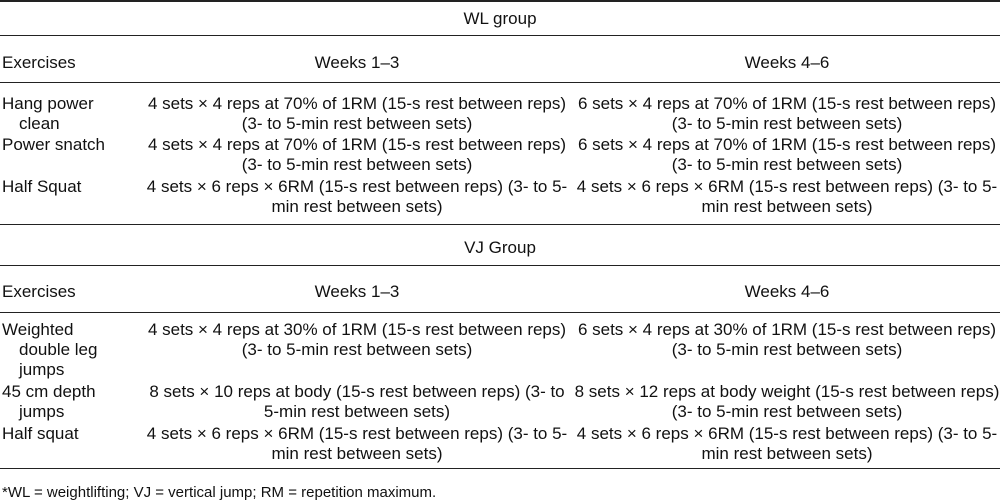 This screenshot has height=503, width=1000. I want to click on wl-row-2-exercise: Power snatch, so click(72, 145).